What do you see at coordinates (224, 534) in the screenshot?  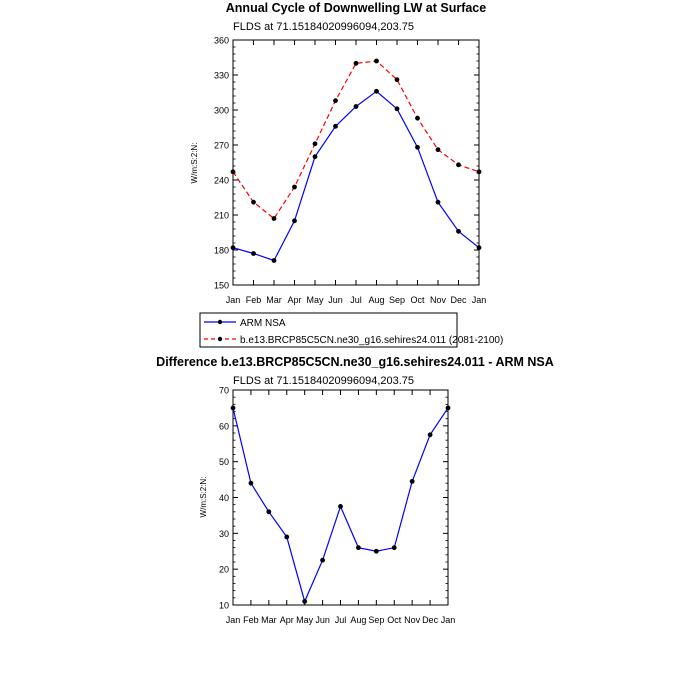 I see `y-tick-label: 30` at bounding box center [224, 534].